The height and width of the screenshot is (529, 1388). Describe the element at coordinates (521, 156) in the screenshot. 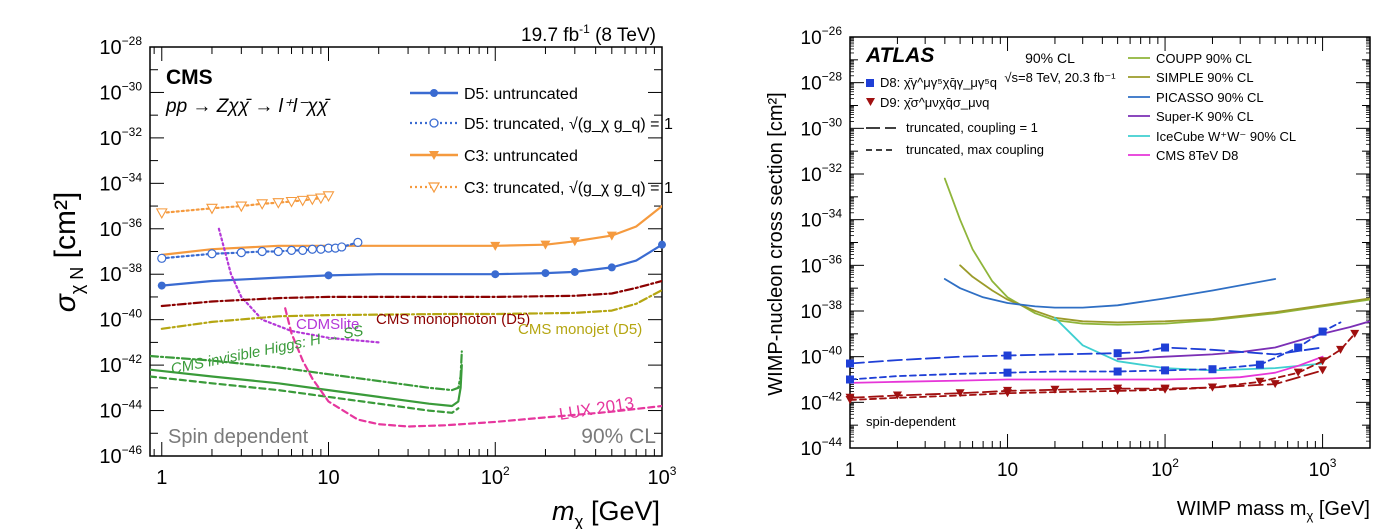

I see `legend-c3-untruncated: C3: untruncated` at that location.